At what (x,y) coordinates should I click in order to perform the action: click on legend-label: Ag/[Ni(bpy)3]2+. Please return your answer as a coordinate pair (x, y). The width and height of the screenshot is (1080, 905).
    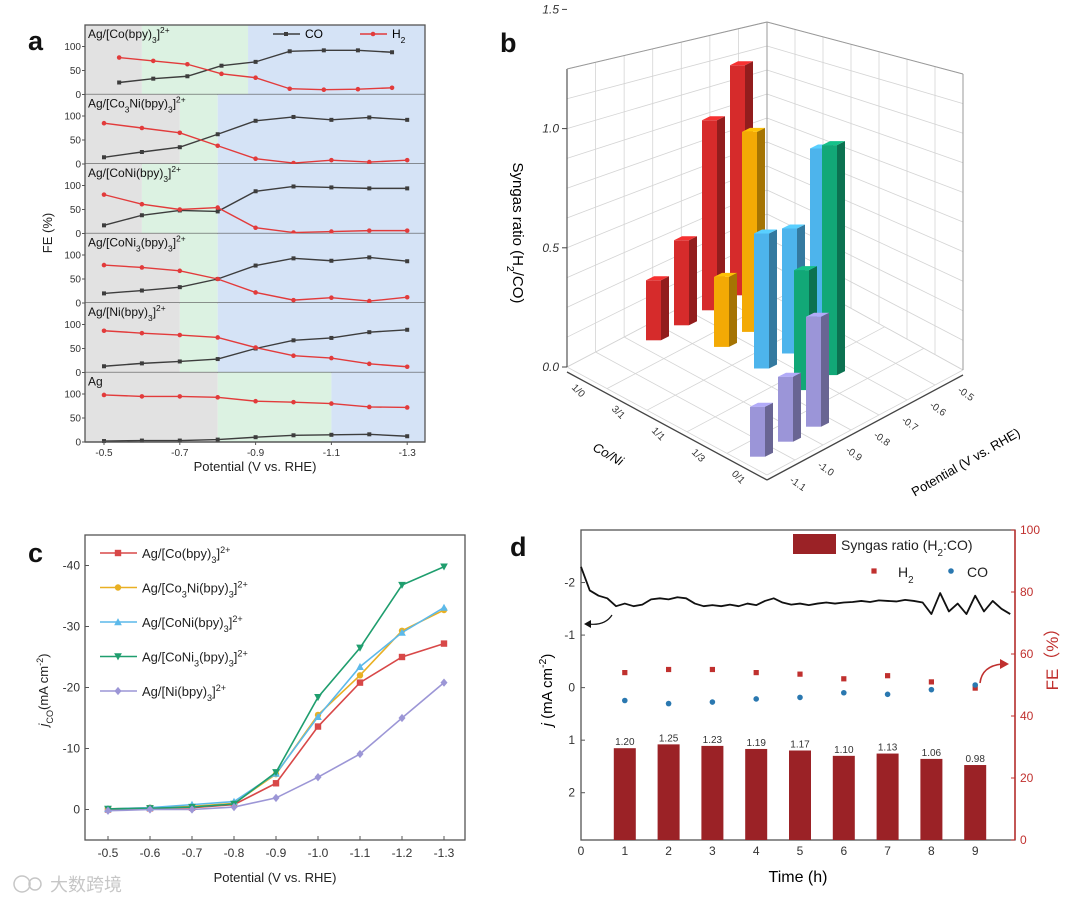
    Looking at the image, I should click on (184, 693).